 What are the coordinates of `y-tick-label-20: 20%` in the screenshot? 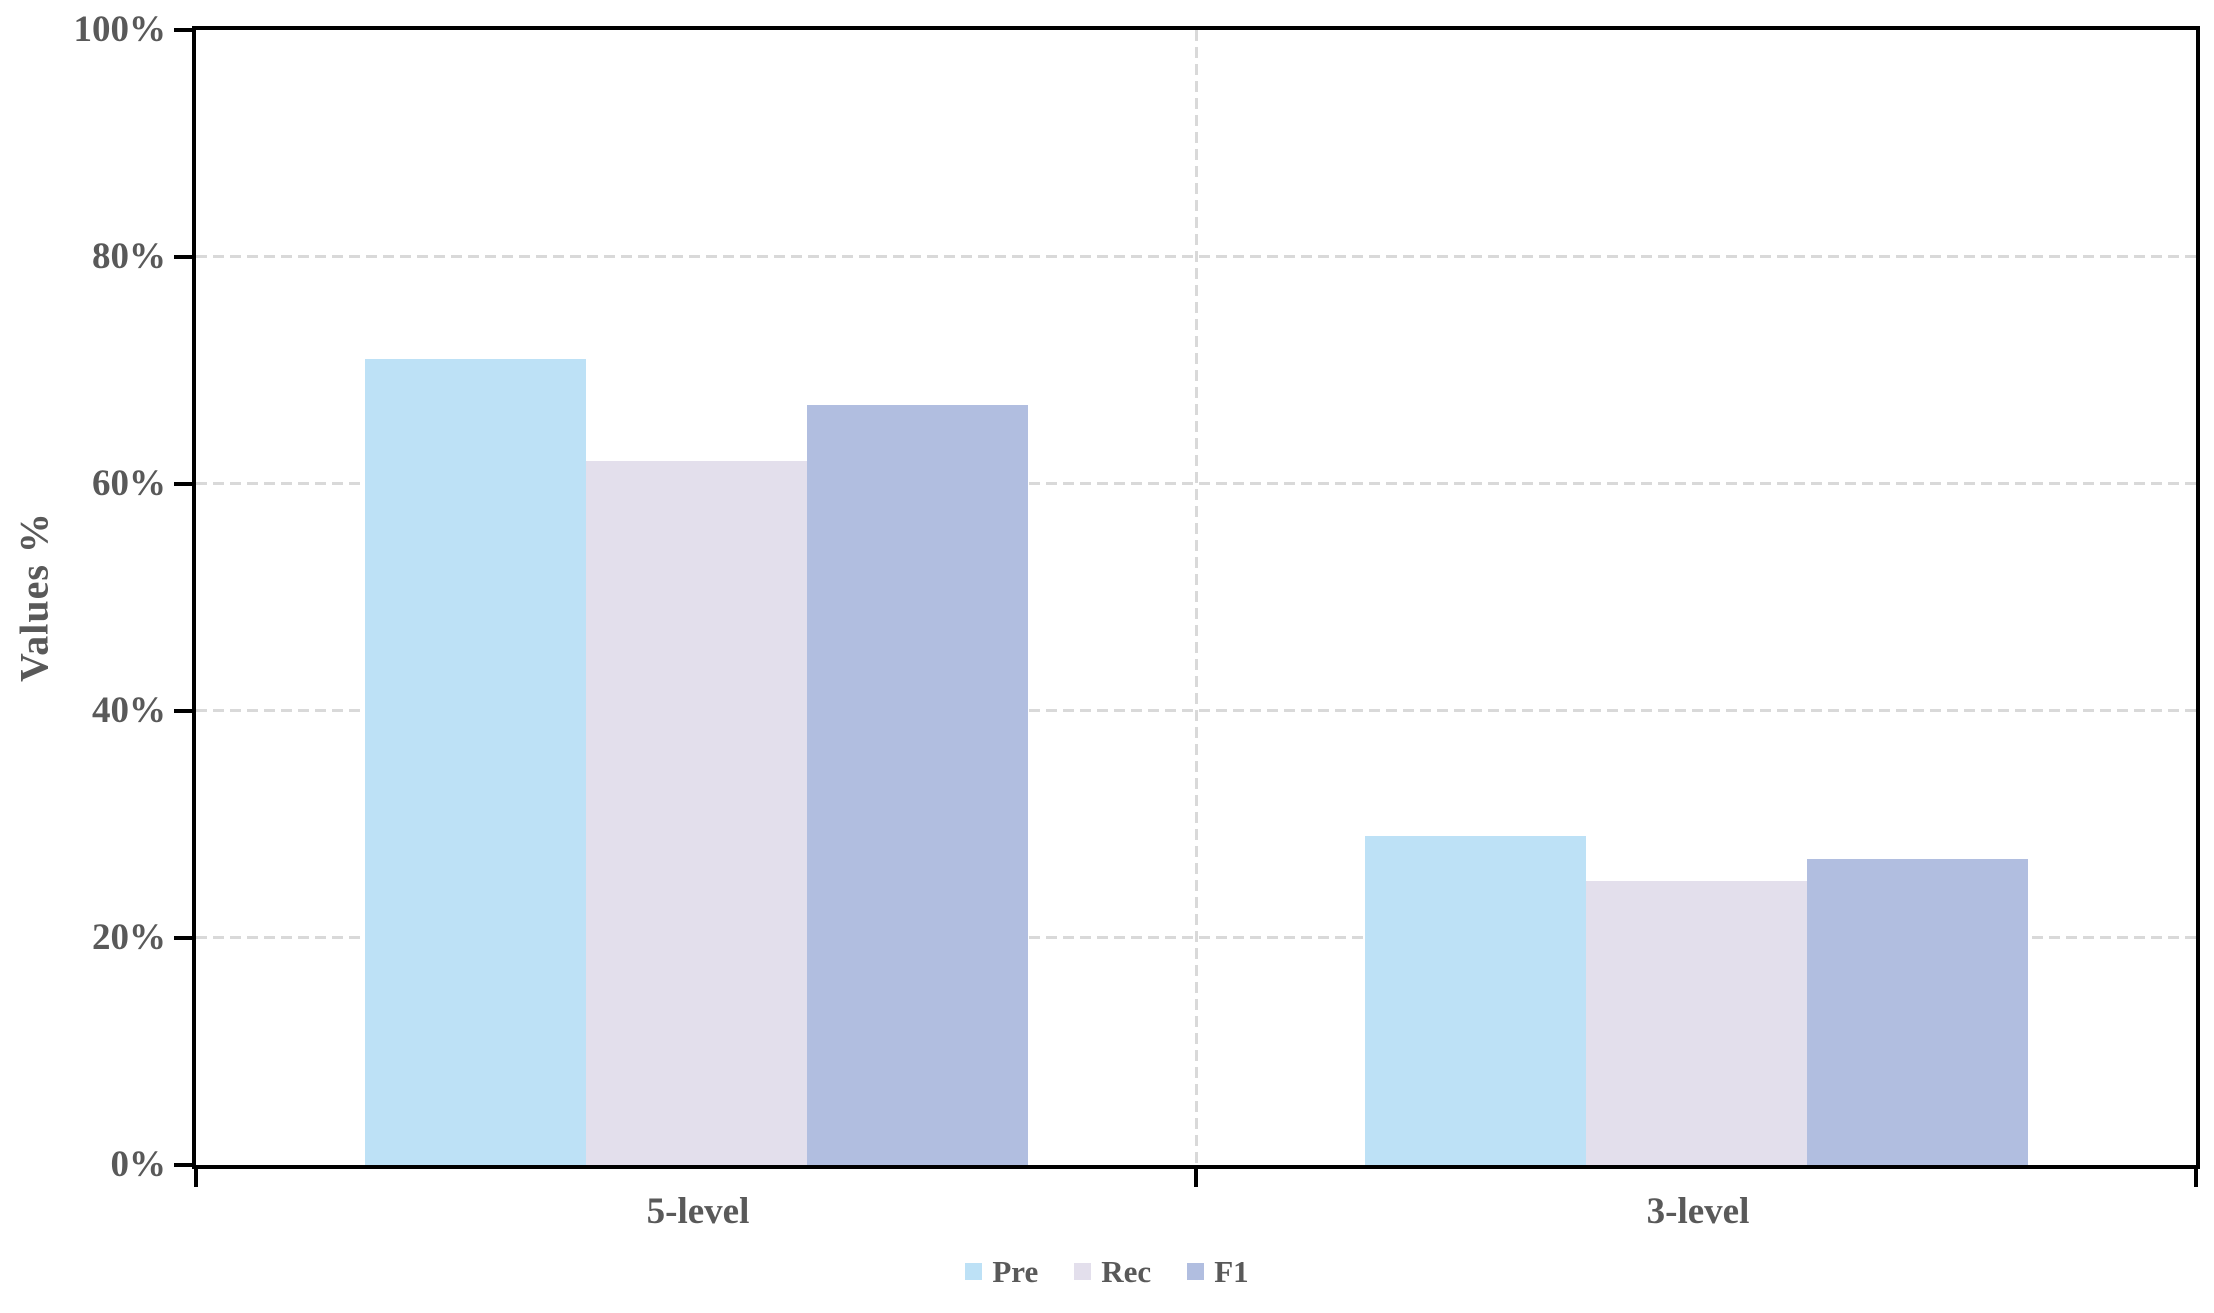 It's located at (129, 937).